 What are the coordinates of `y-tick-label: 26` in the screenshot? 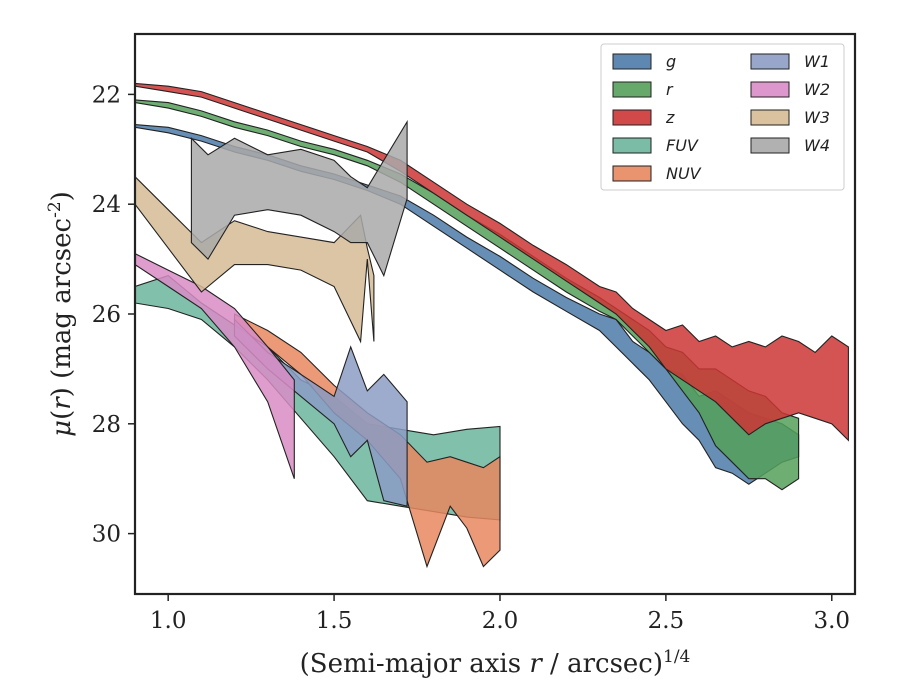 It's located at (106, 315).